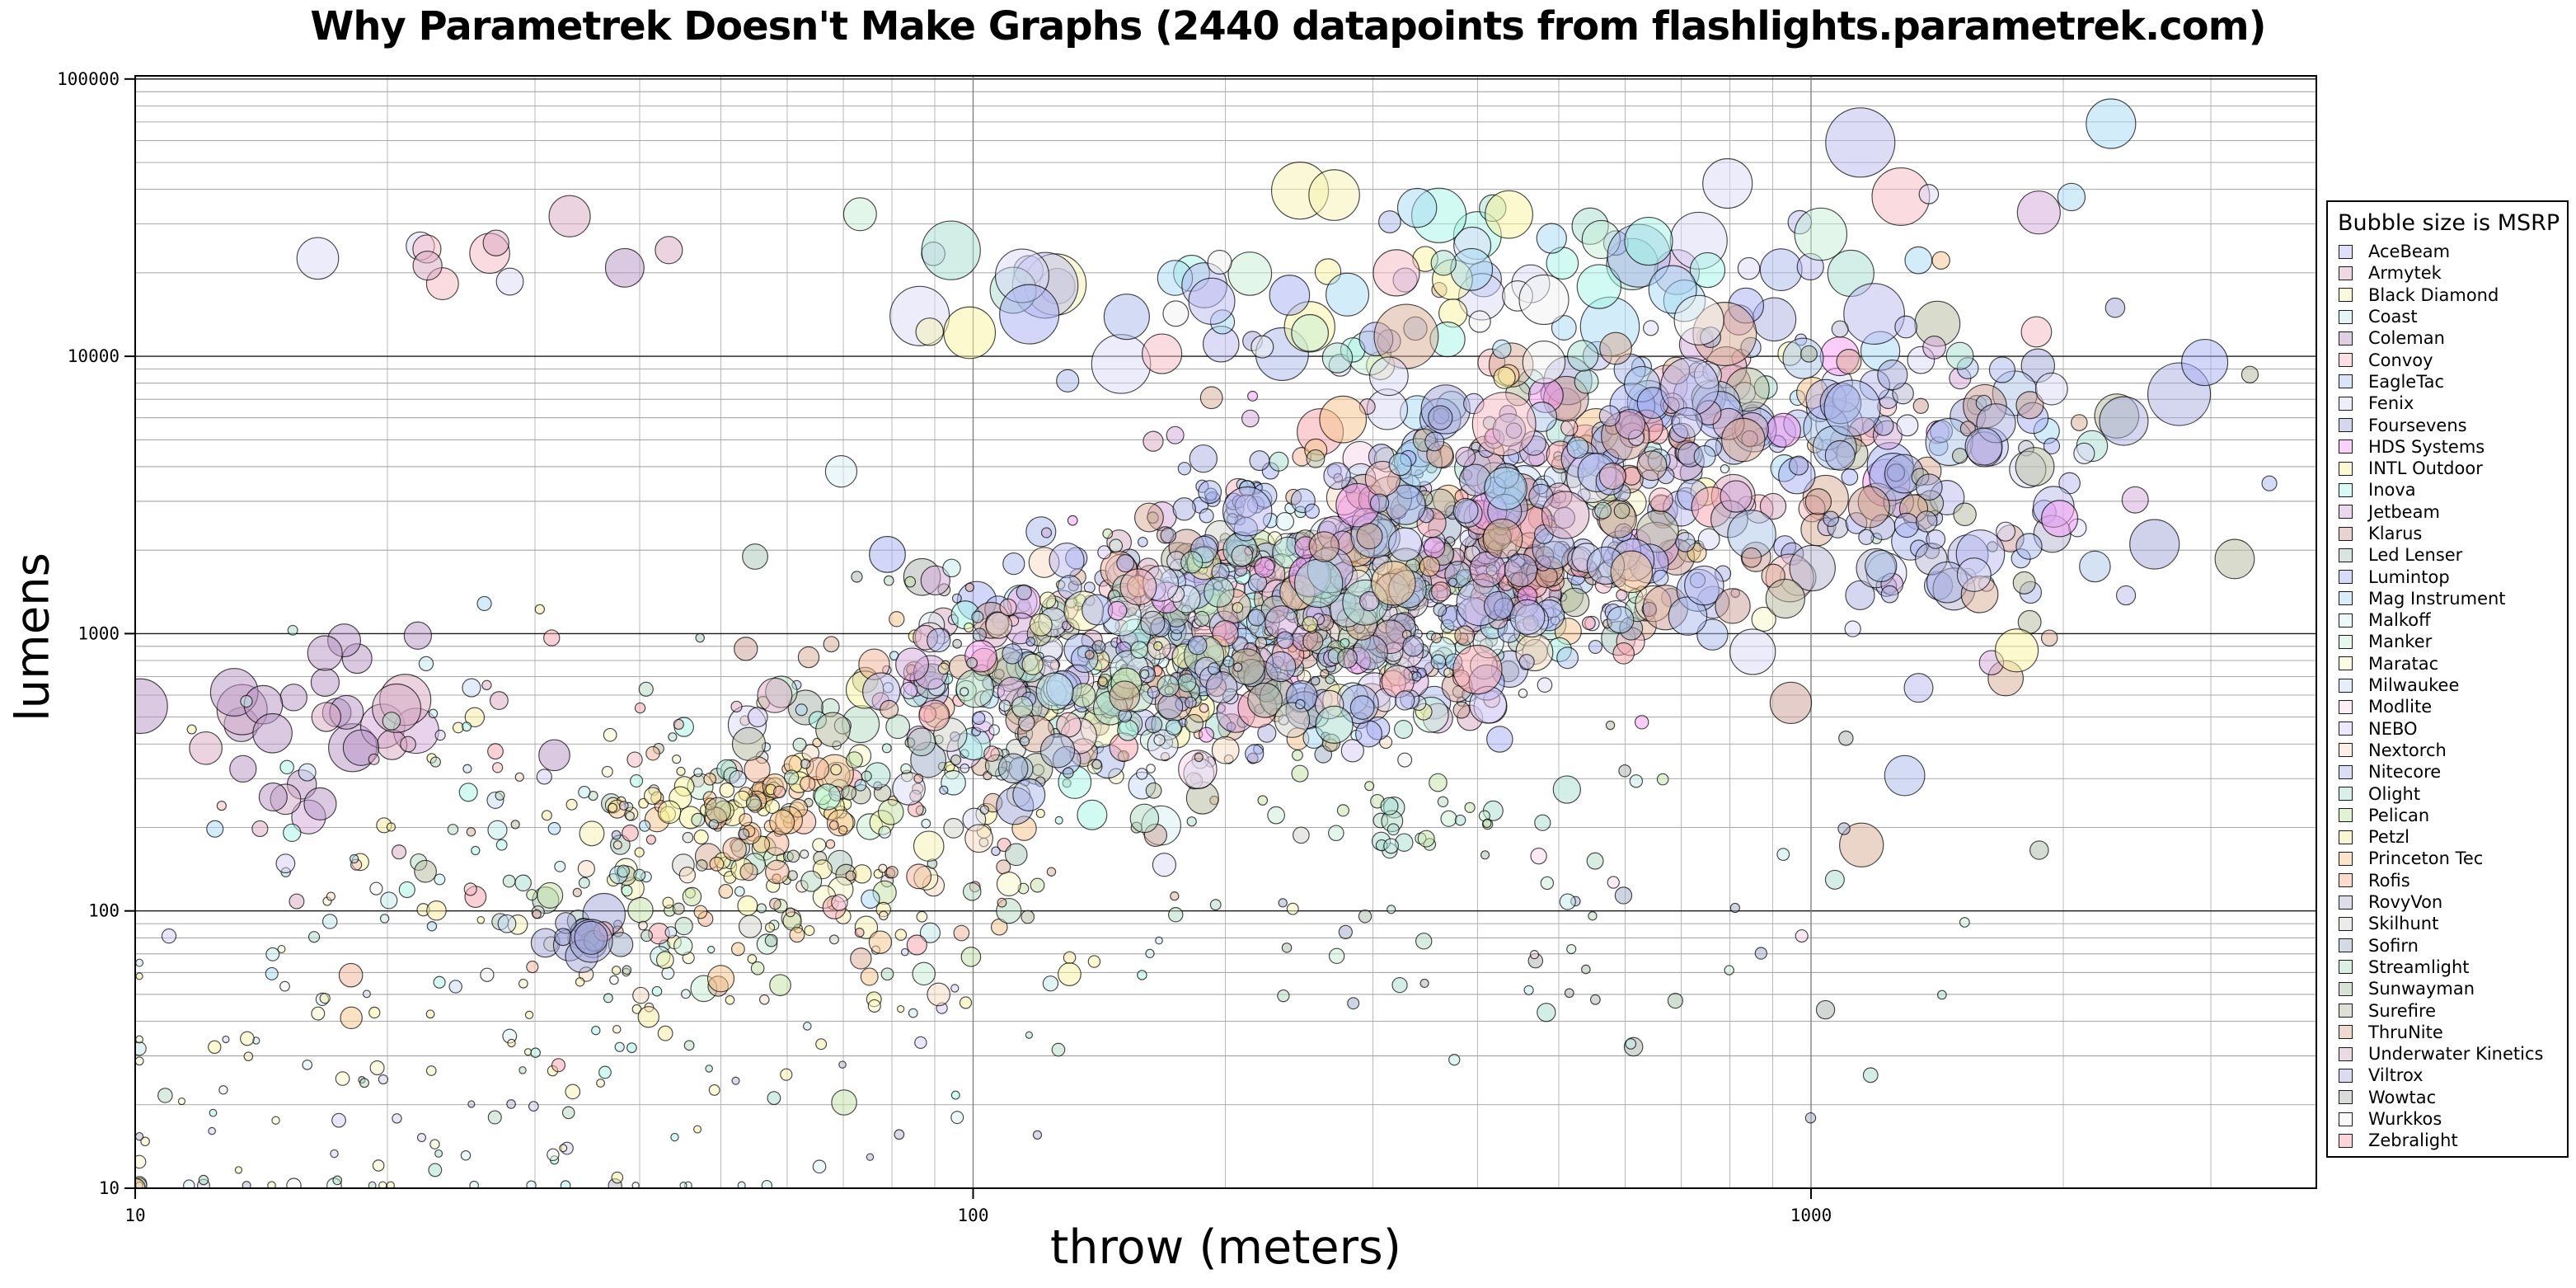  I want to click on y-tick-label: 100, so click(104, 911).